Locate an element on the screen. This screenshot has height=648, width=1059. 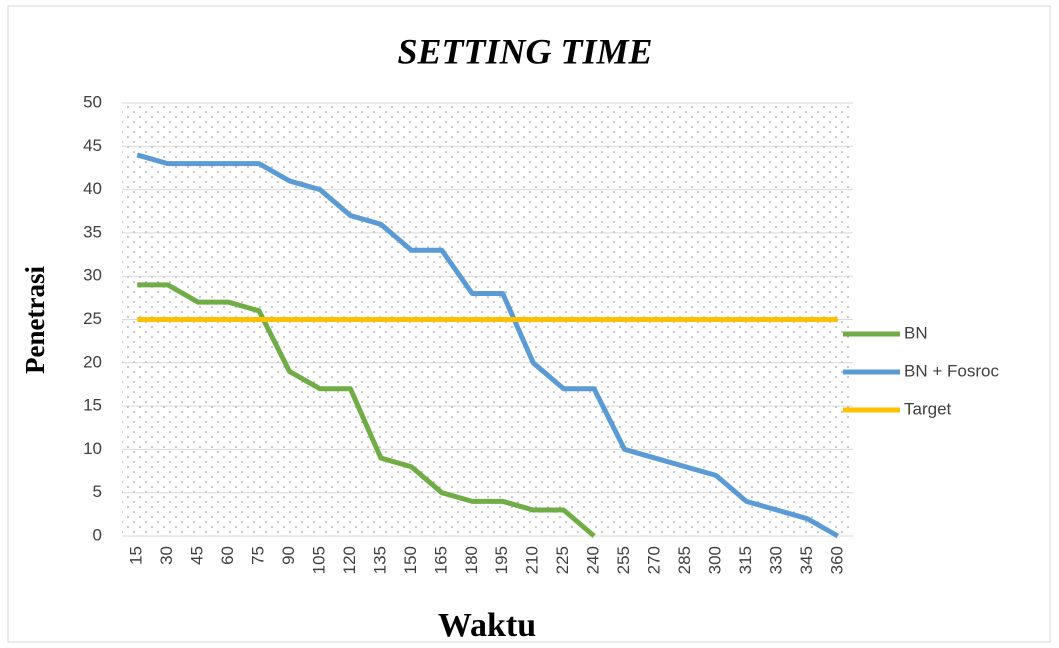
y-tick-label: 20 is located at coordinates (92, 361).